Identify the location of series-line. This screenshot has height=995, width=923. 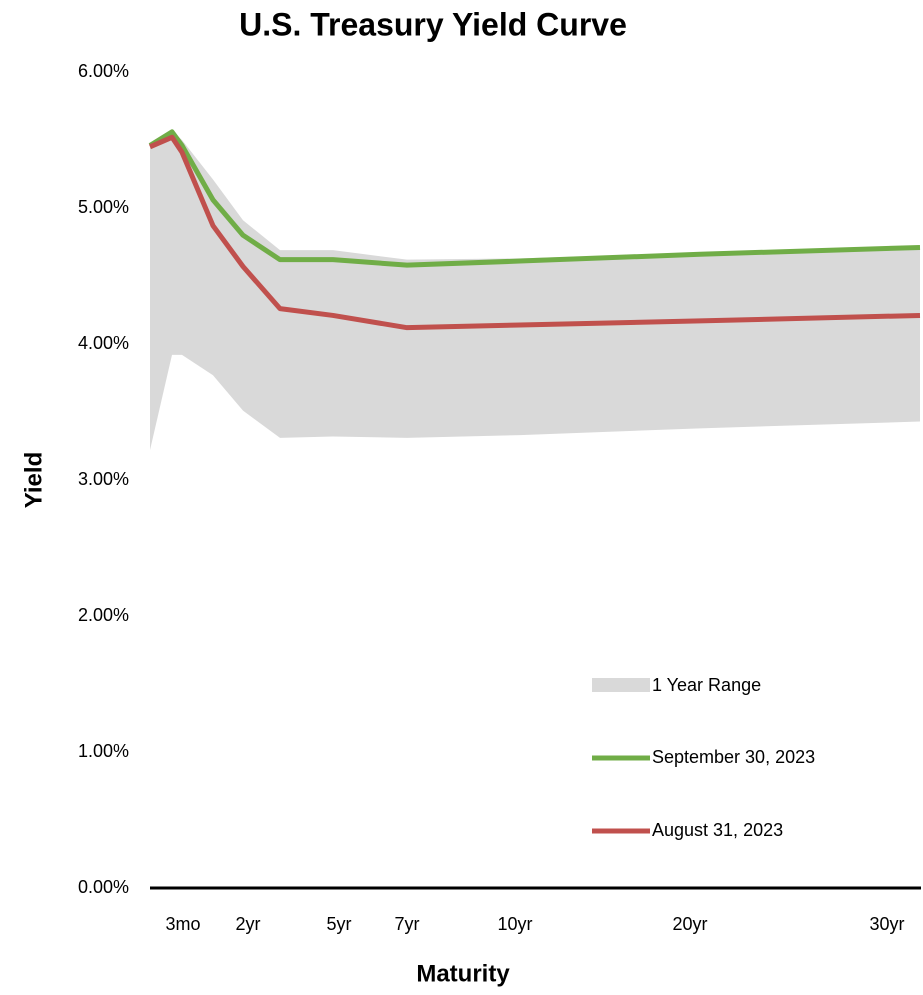
(534, 198).